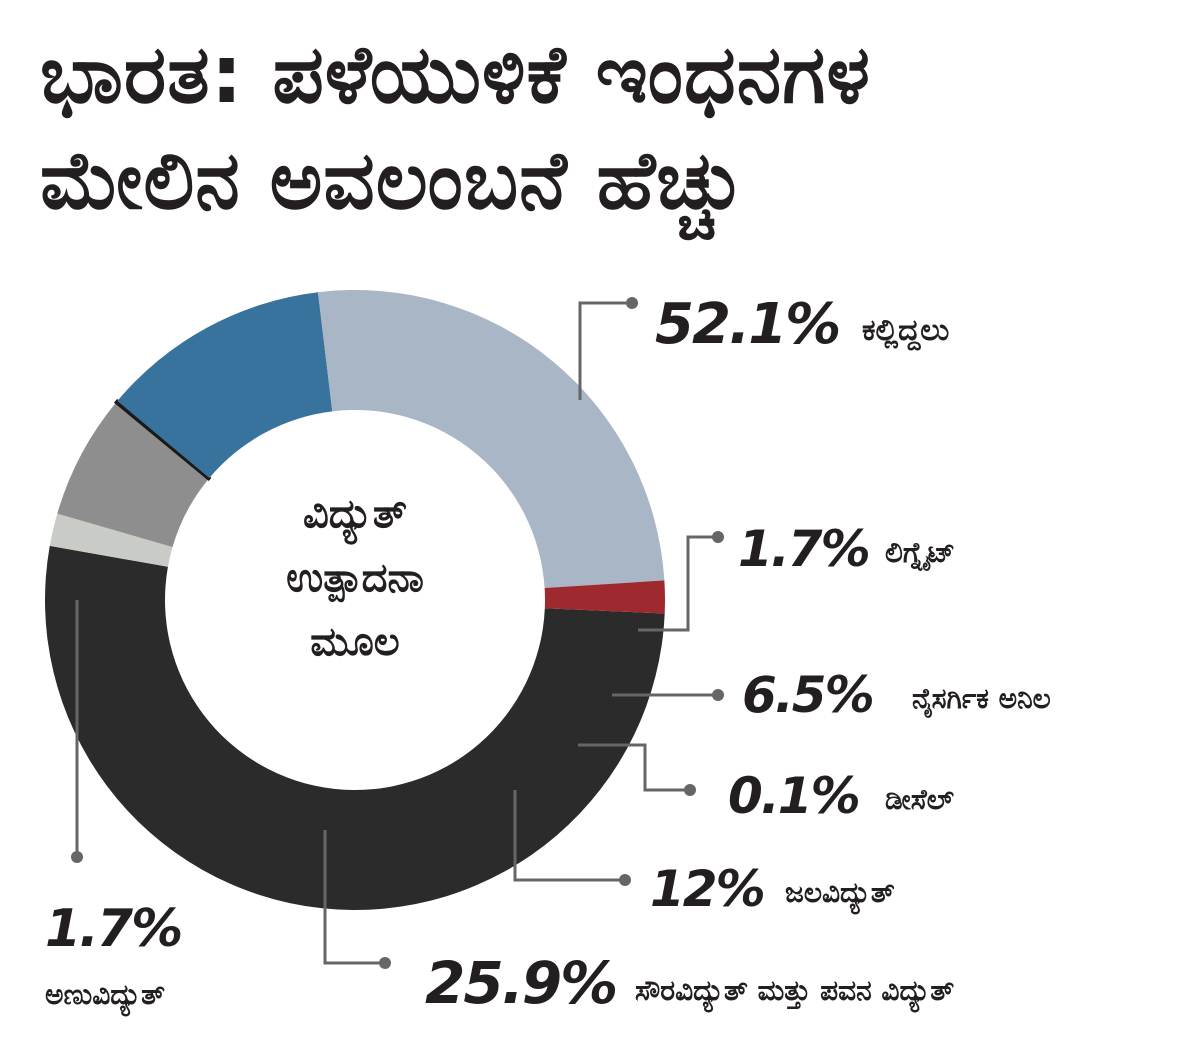 The height and width of the screenshot is (1059, 1200). I want to click on chart-title-line-1: ಭಾರತ: ಪಳೆಯುಳಿಕೆ ಇಂಧನಗಳ, so click(455, 74).